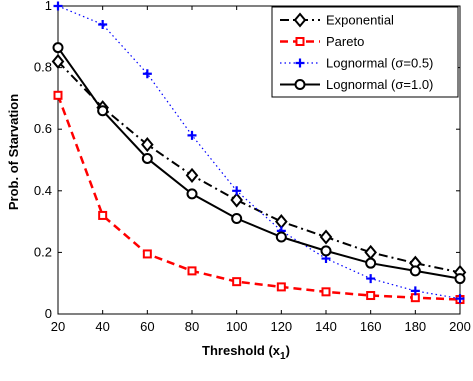 This screenshot has width=473, height=381. What do you see at coordinates (237, 326) in the screenshot?
I see `x-tick-label: 100` at bounding box center [237, 326].